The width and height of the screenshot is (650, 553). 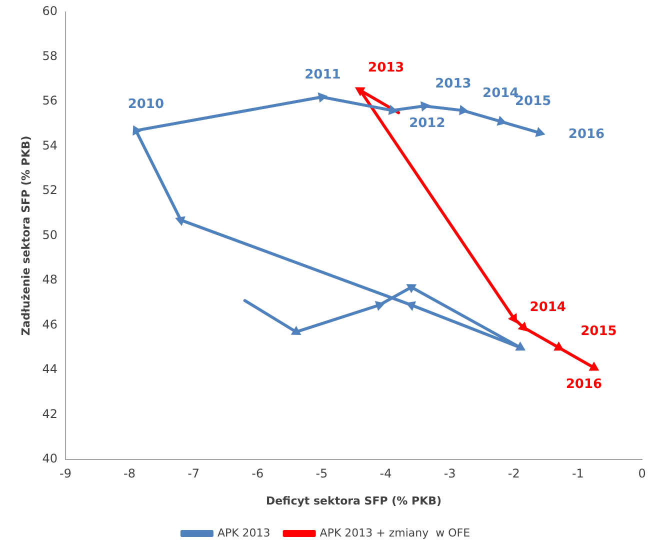 I want to click on annotation: 2011, so click(x=322, y=74).